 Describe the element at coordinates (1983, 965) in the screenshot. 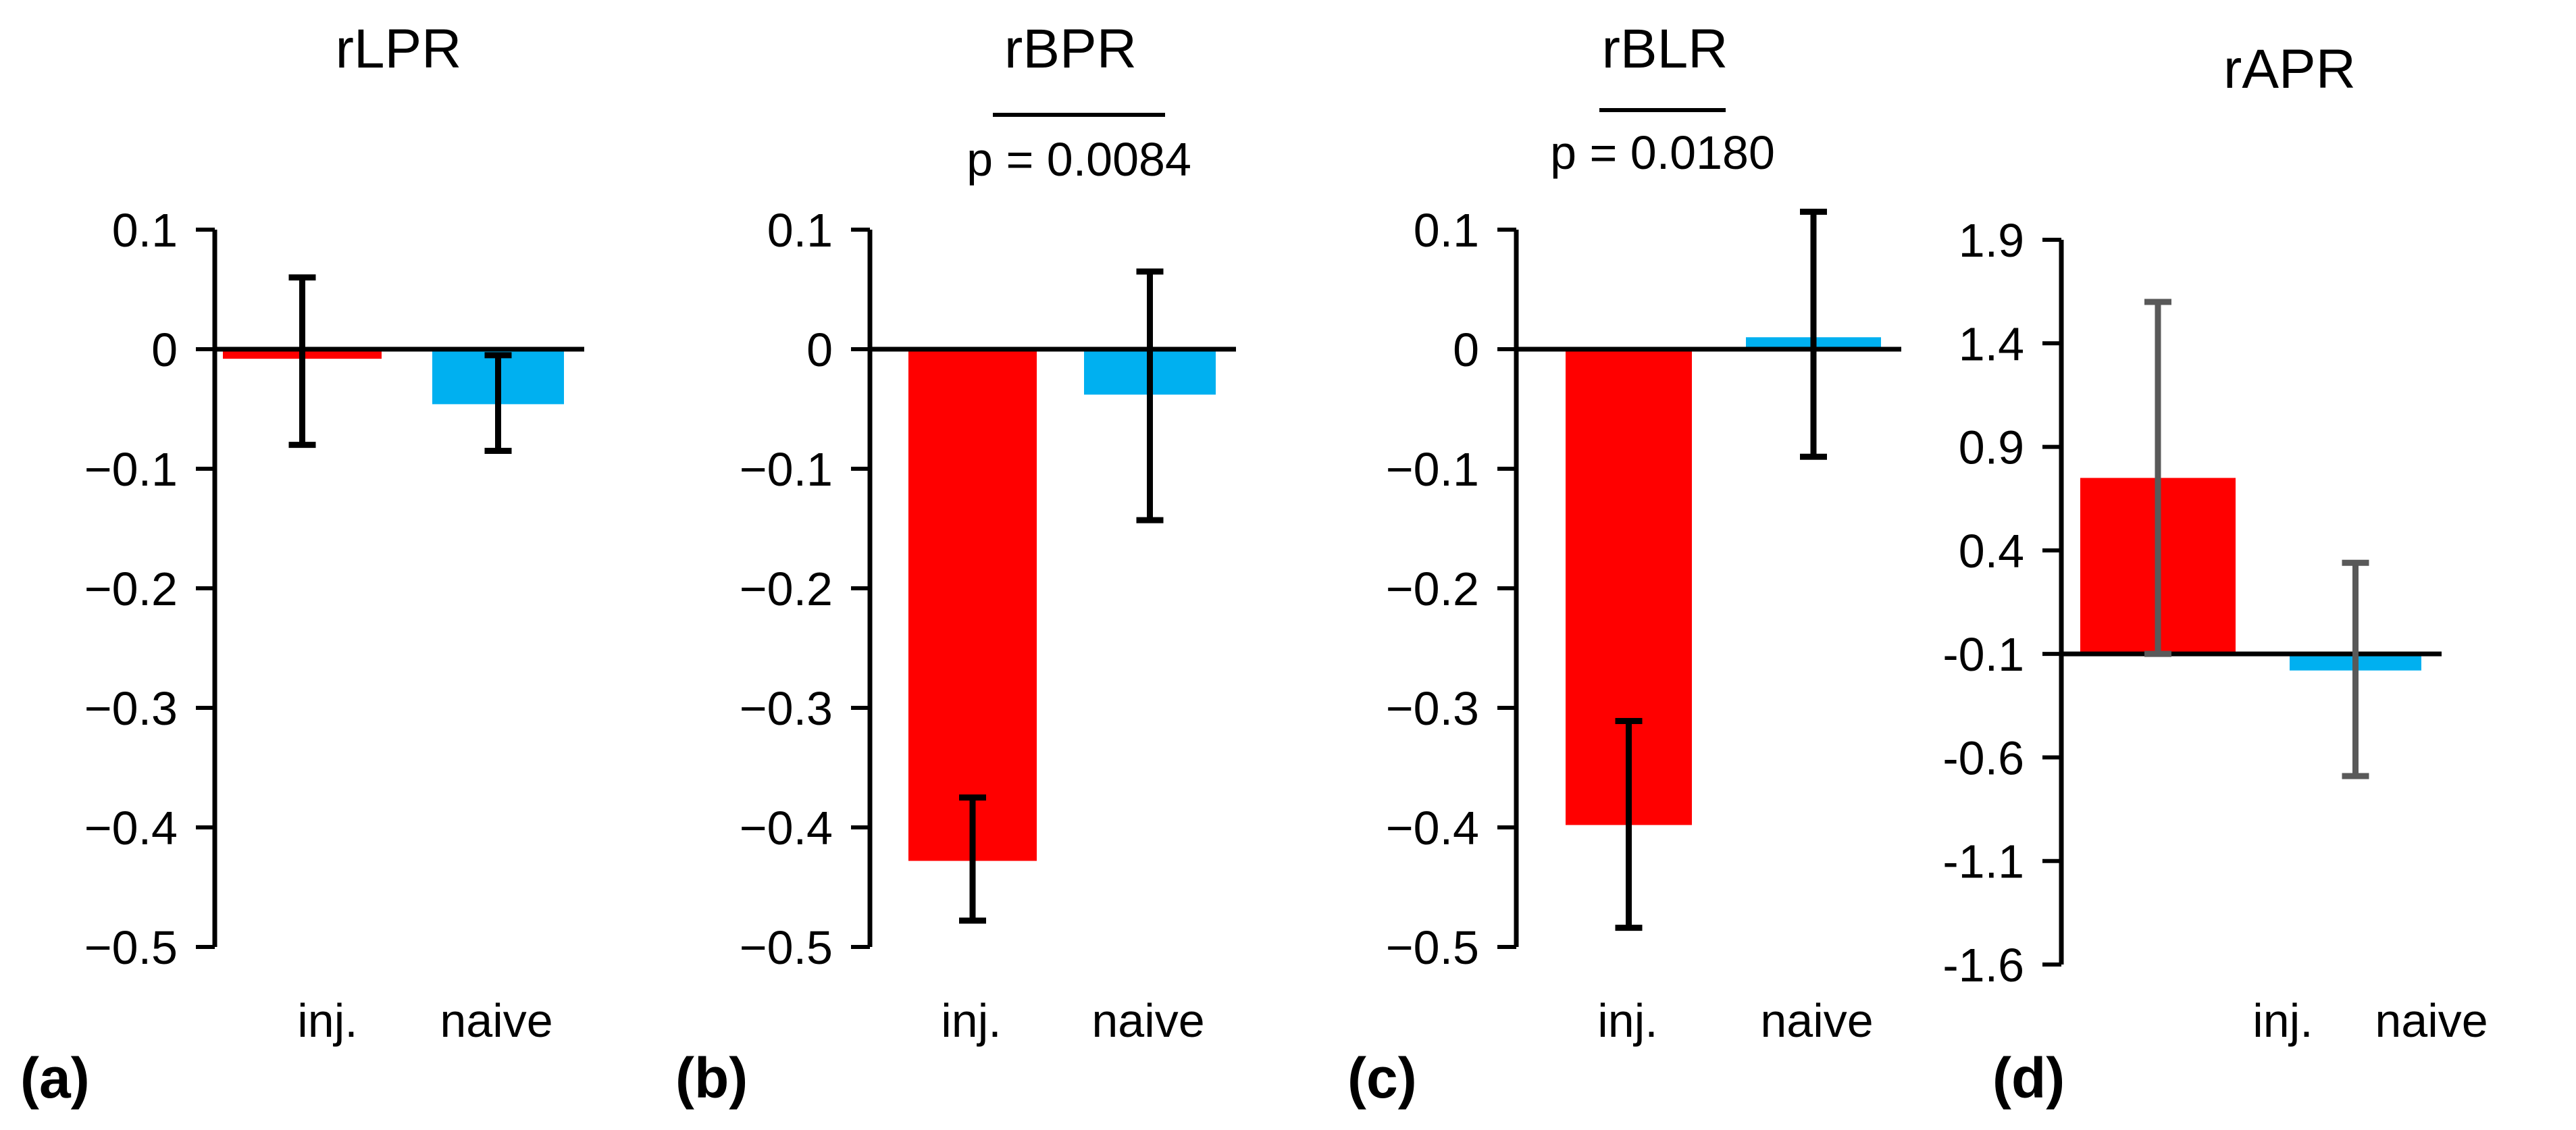

I see `y-tick-label: -1.6` at that location.